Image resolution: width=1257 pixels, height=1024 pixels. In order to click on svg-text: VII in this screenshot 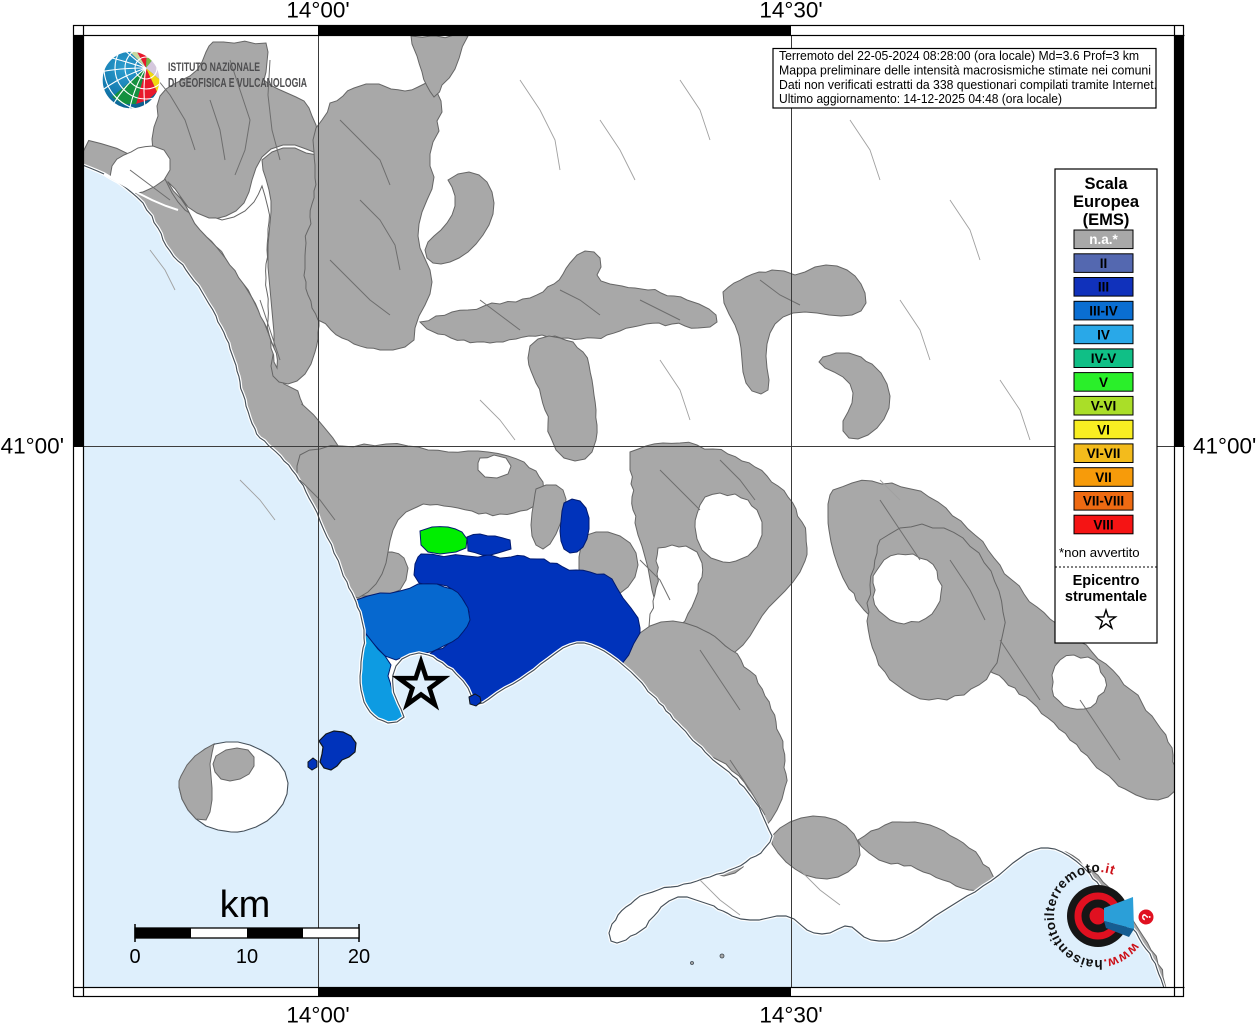, I will do `click(1103, 477)`.